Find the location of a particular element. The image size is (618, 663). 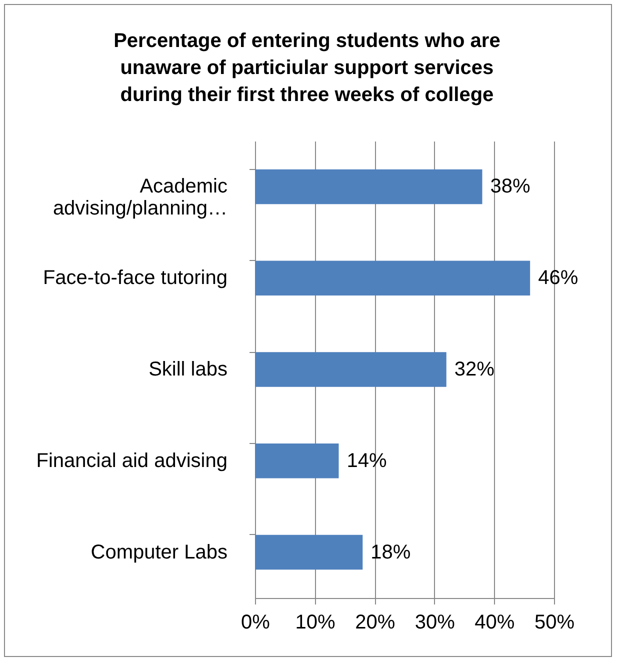

y-tick-label: Financial aid advising is located at coordinates (132, 461).